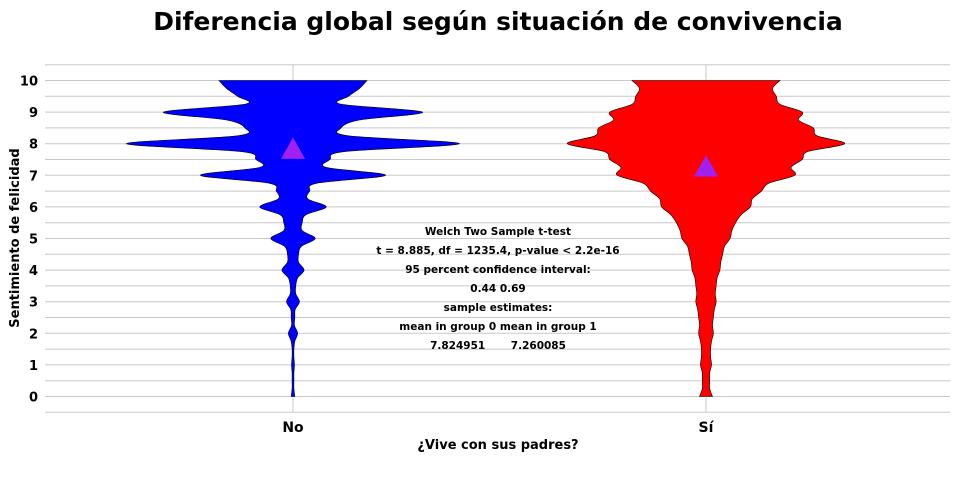  Describe the element at coordinates (33, 176) in the screenshot. I see `y-tick-label: 7` at that location.